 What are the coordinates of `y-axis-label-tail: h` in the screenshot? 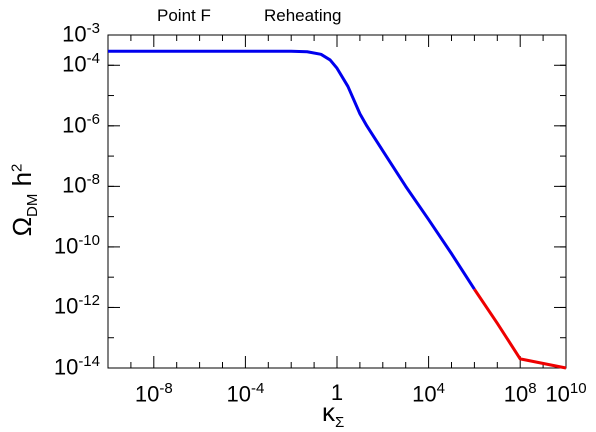 It's located at (21, 182).